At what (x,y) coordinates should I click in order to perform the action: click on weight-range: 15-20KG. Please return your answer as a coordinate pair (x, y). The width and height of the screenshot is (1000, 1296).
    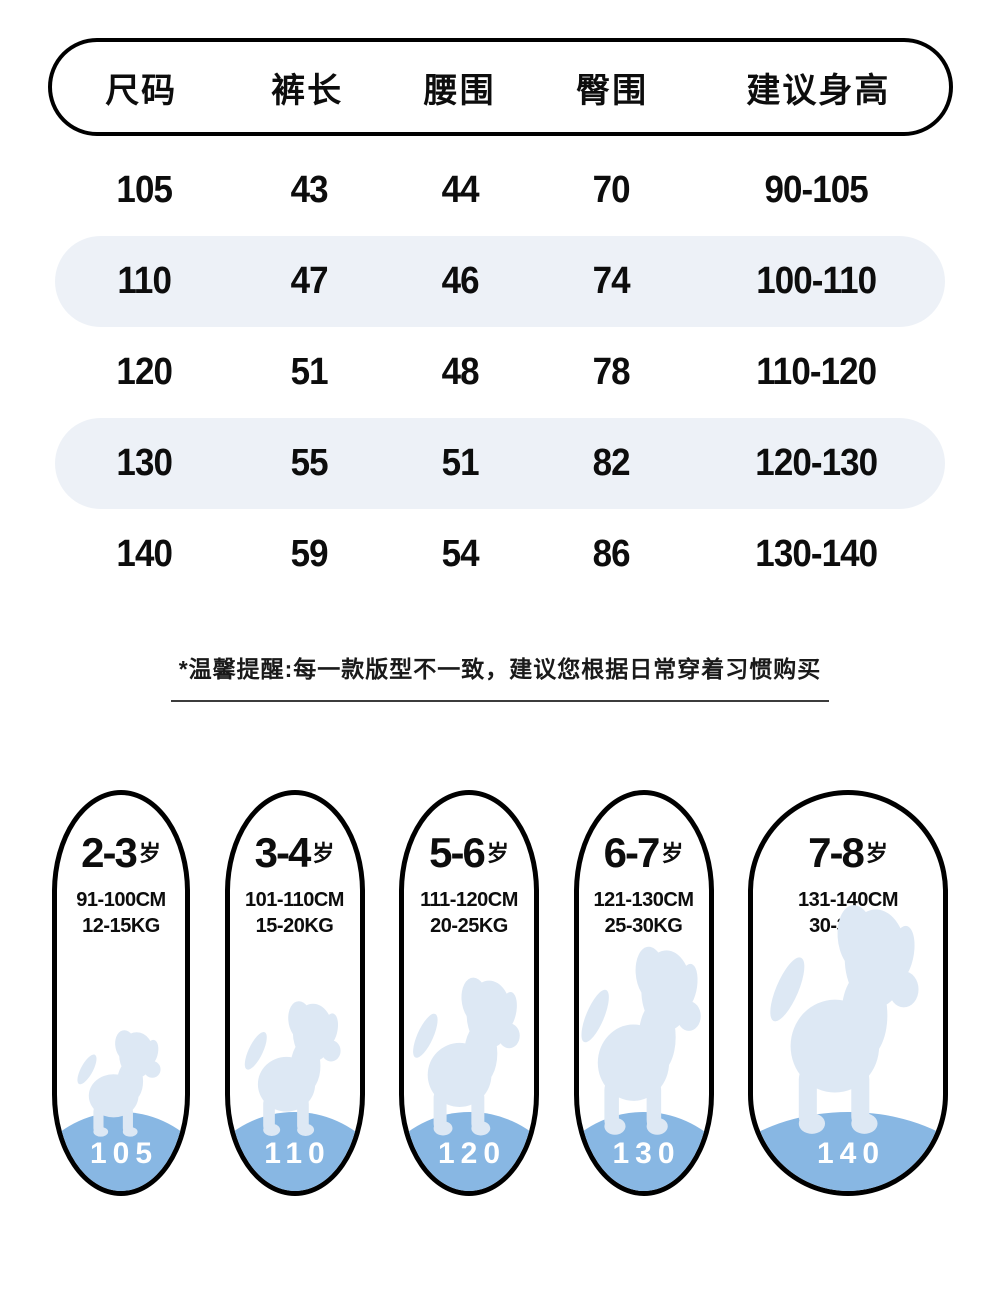
    Looking at the image, I should click on (294, 926).